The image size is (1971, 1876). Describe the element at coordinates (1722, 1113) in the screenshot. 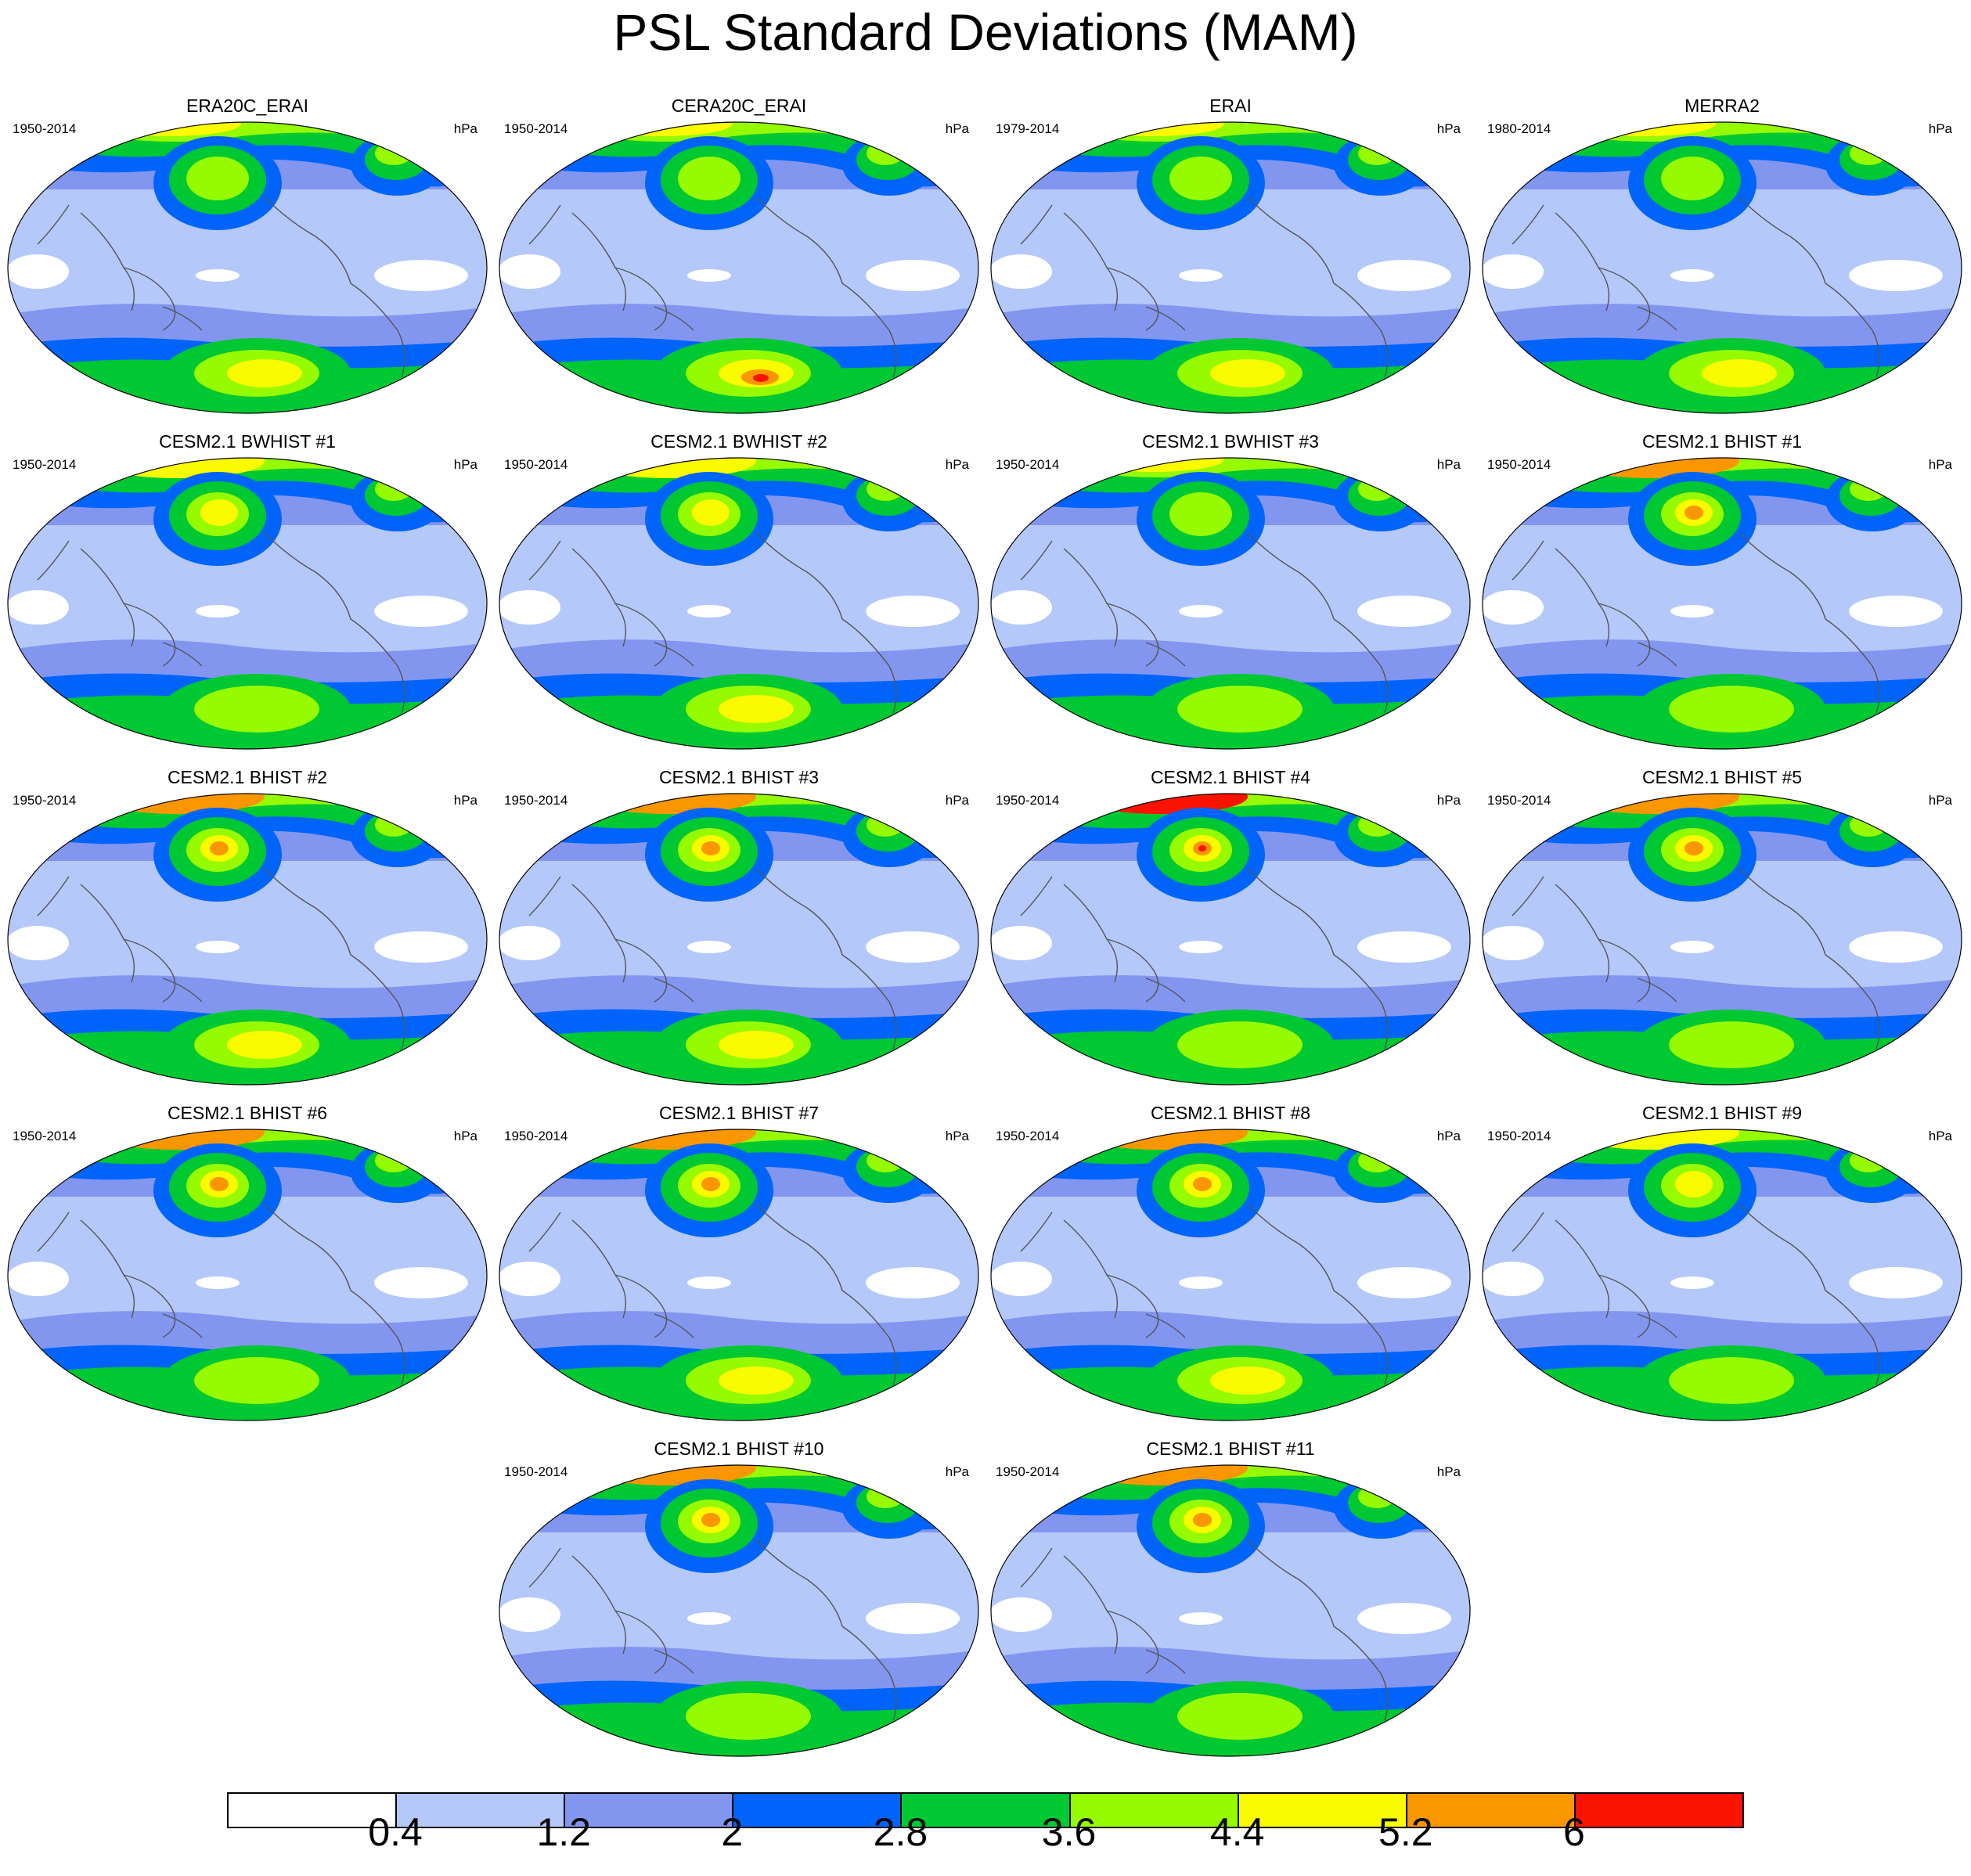

I see `panel-title: CESM2.1 BHIST #9` at that location.